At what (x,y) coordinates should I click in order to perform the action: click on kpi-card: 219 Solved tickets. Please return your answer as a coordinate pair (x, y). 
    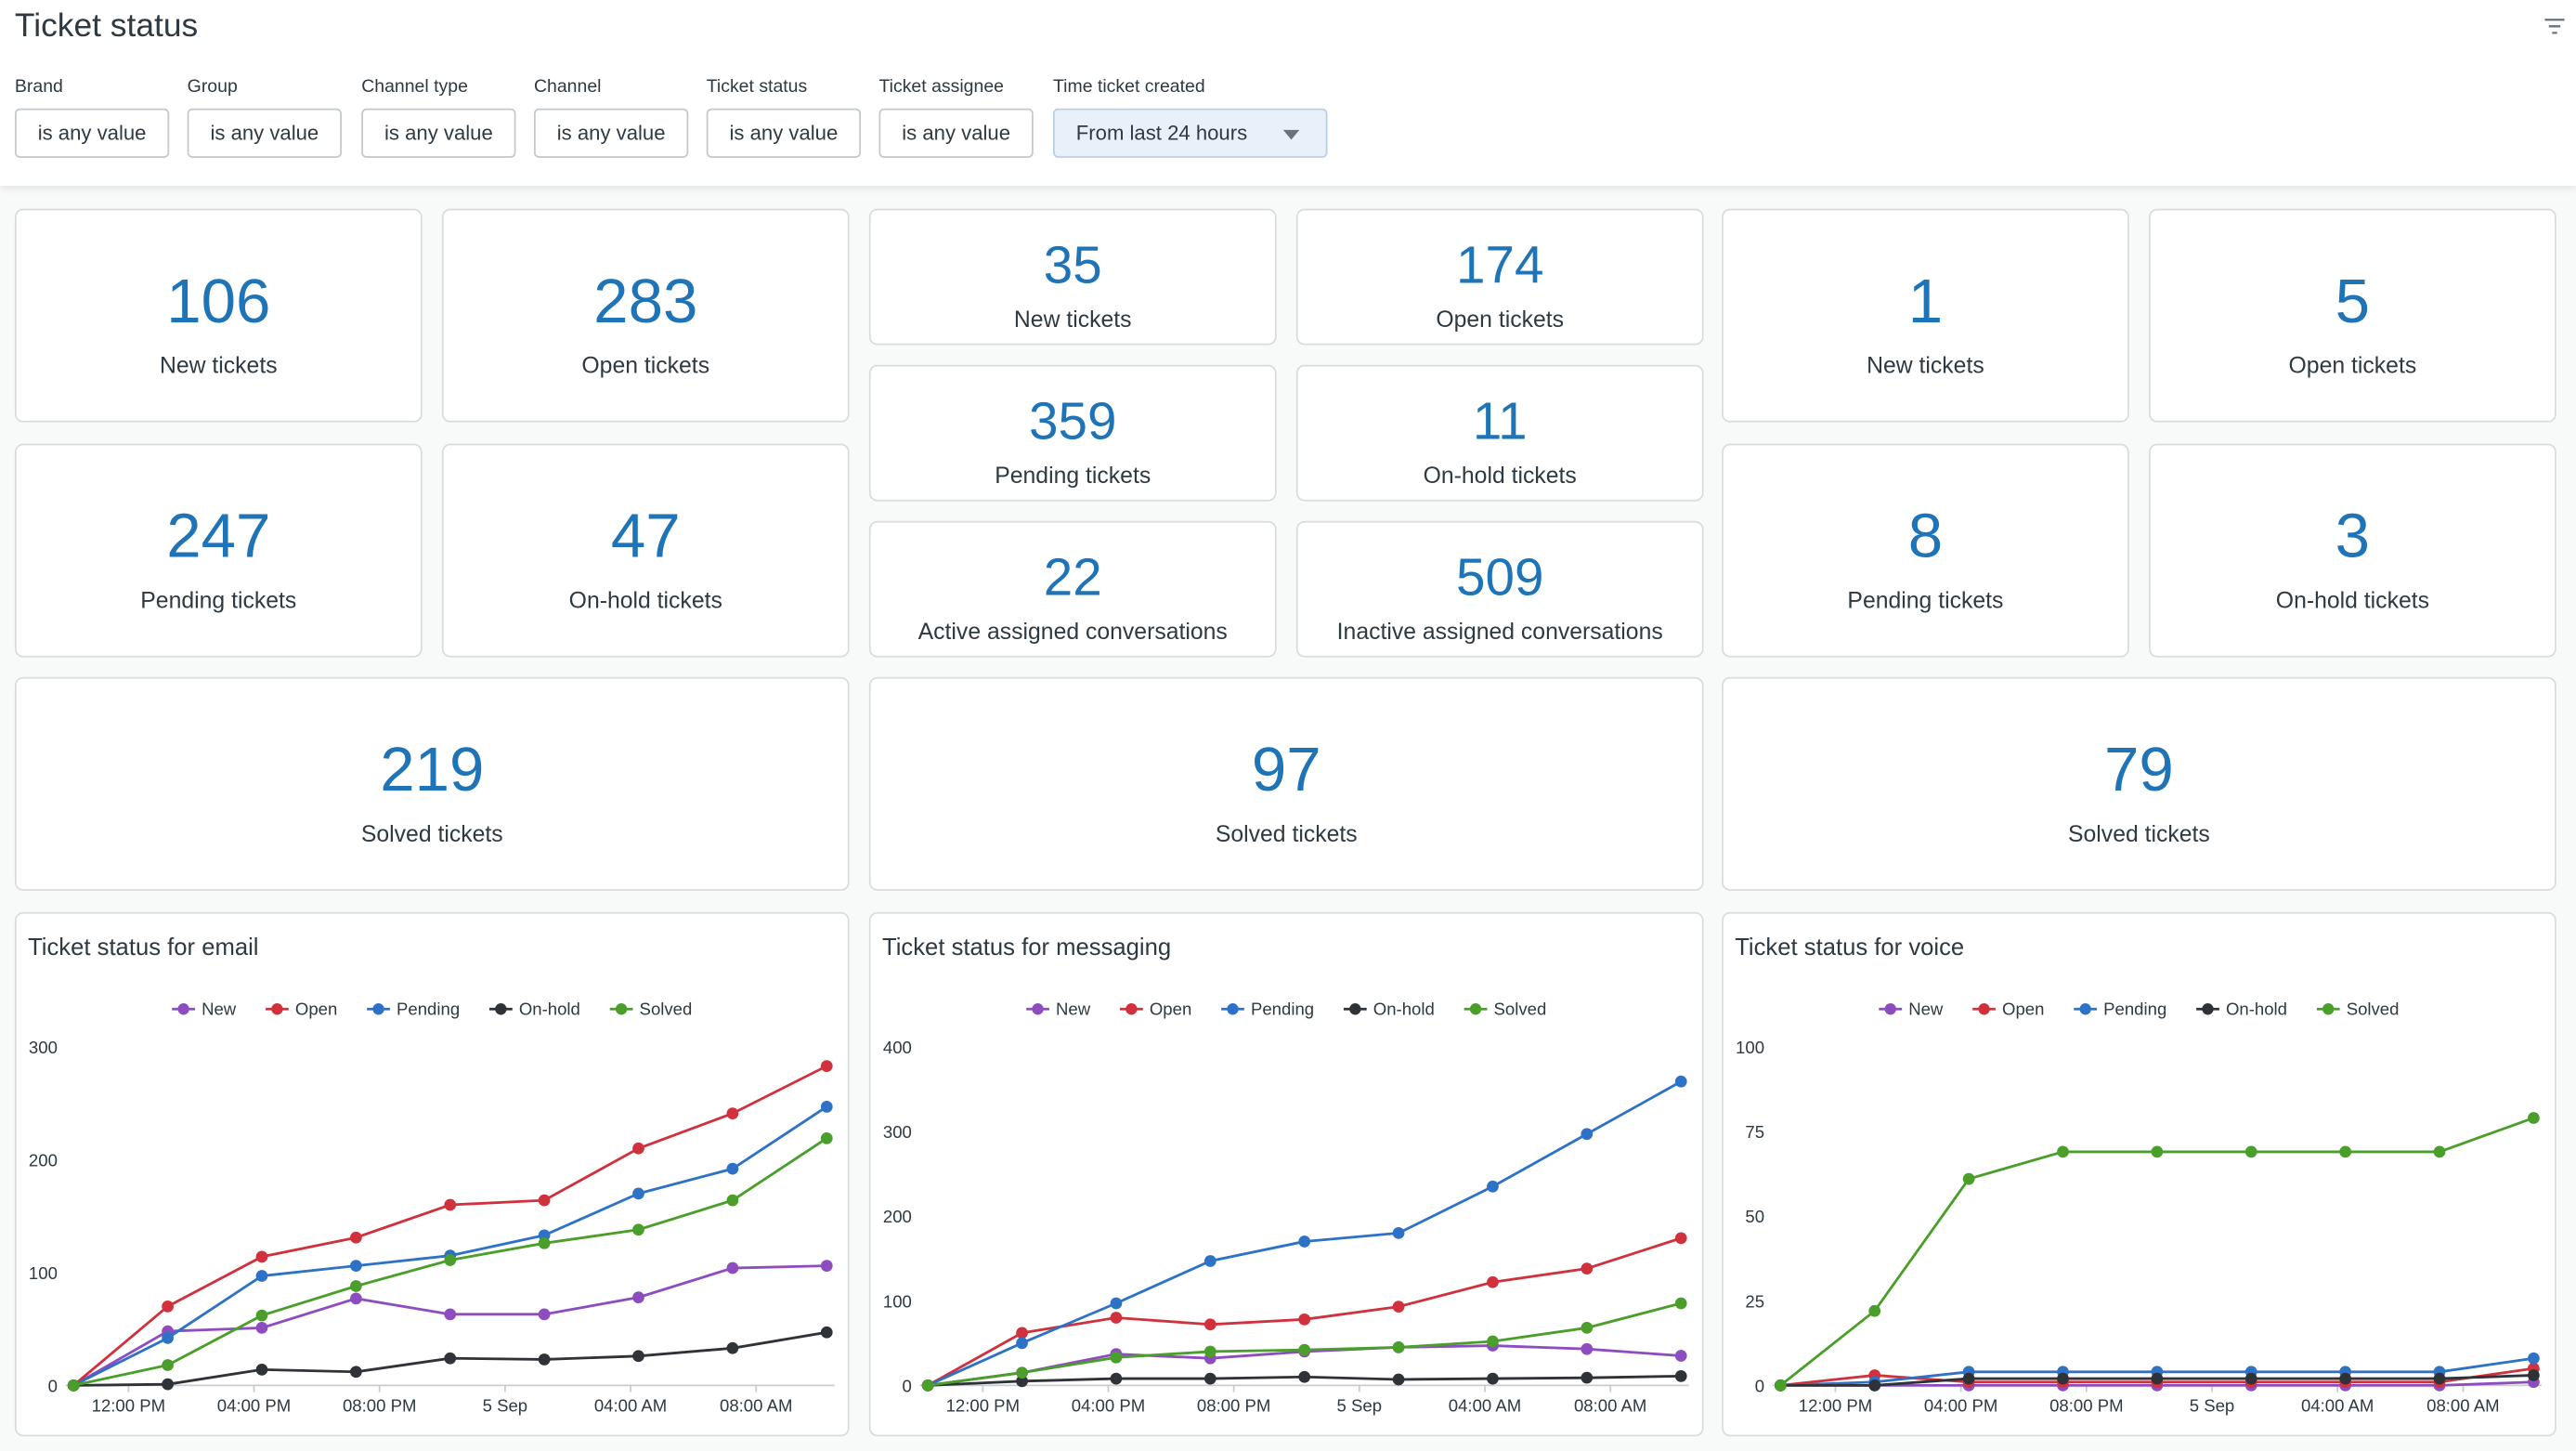
    Looking at the image, I should click on (432, 783).